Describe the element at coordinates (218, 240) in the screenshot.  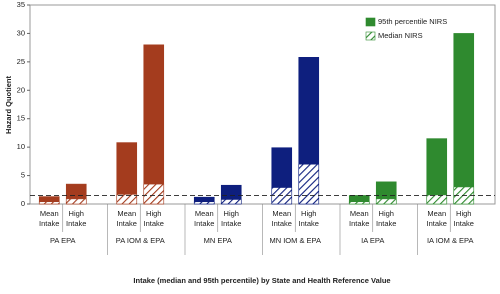
I see `group-label: MN EPA` at that location.